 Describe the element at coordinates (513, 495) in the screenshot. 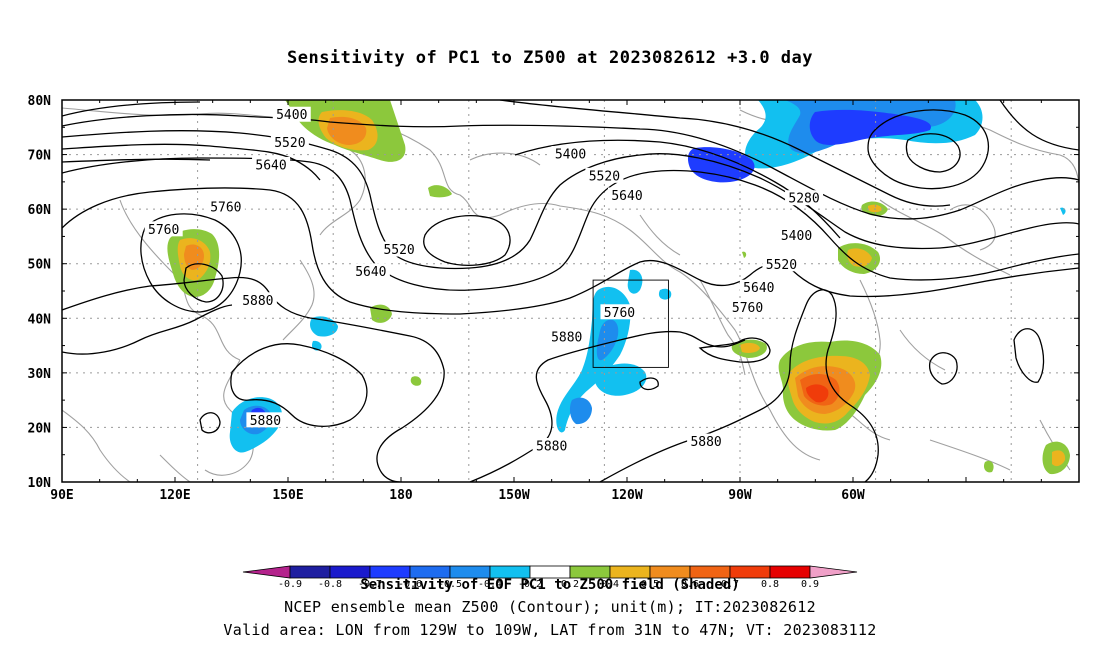

I see `lon-label: 150W` at that location.